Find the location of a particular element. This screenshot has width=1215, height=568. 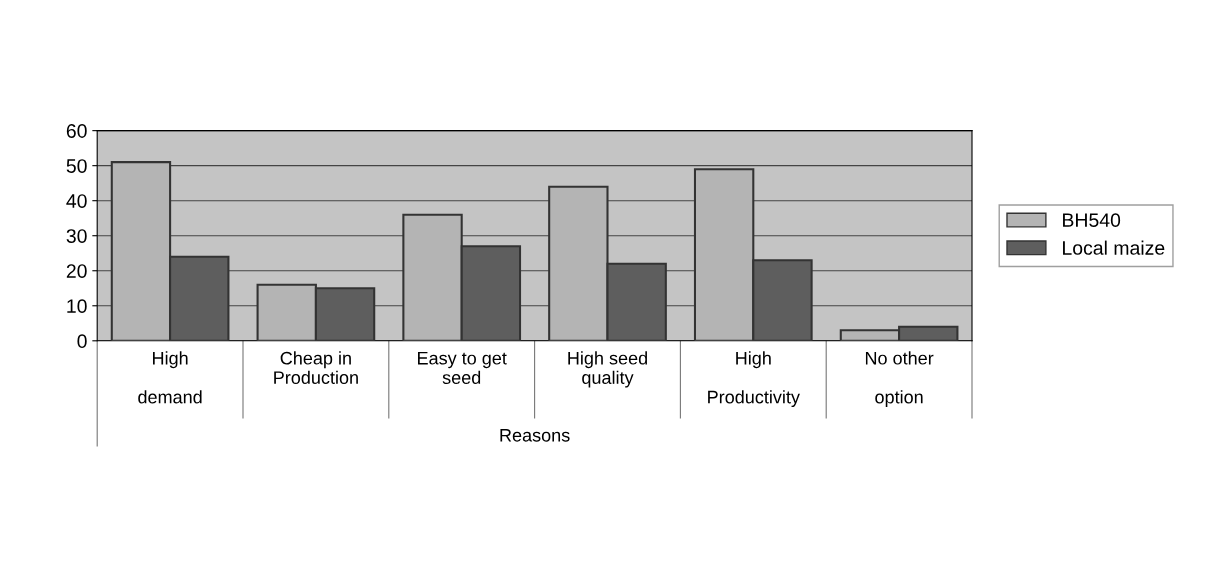

legend-label: Local maize is located at coordinates (1114, 247).